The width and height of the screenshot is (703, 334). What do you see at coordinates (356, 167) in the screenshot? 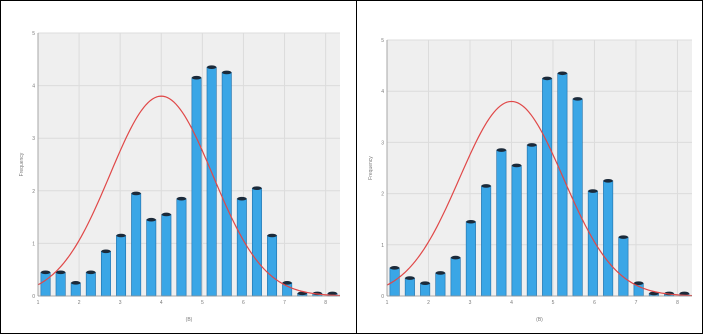
I see `panel-divider` at bounding box center [356, 167].